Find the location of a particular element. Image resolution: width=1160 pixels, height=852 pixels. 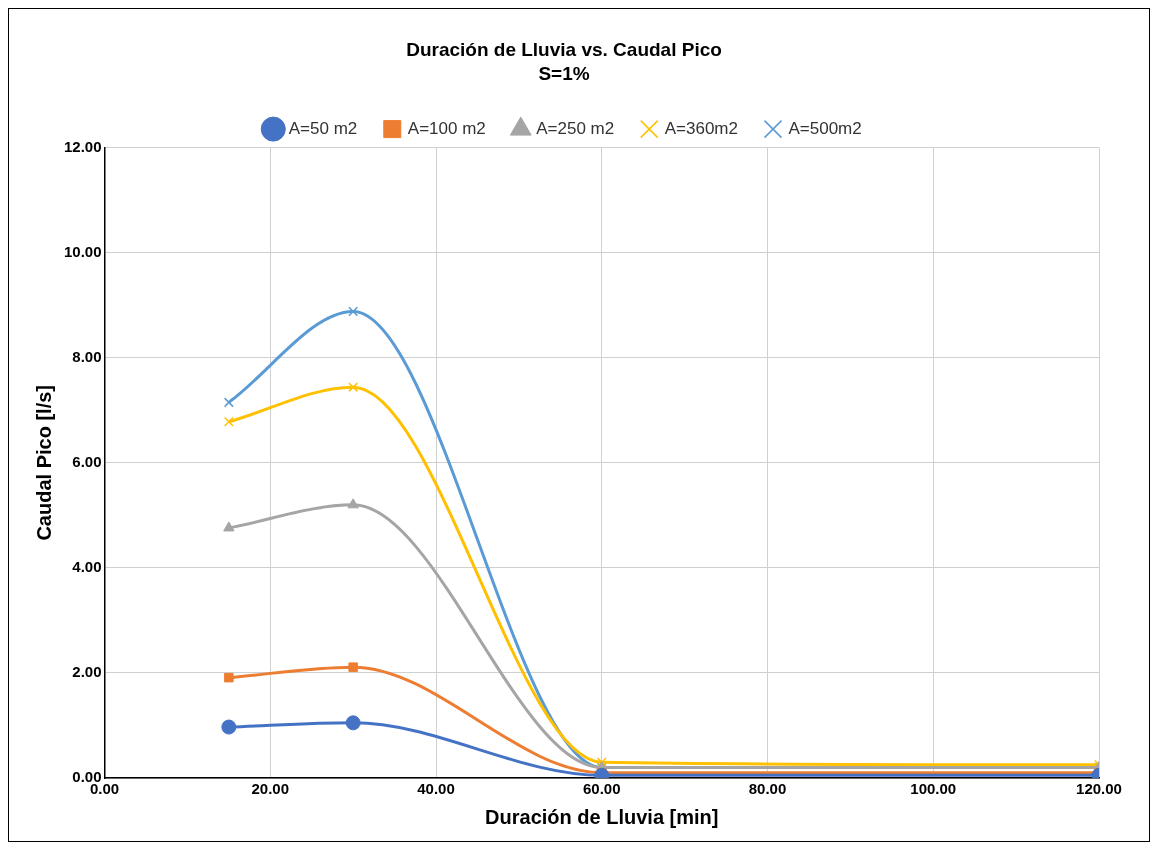

y-tick-label: 12.00 is located at coordinates (82, 146).